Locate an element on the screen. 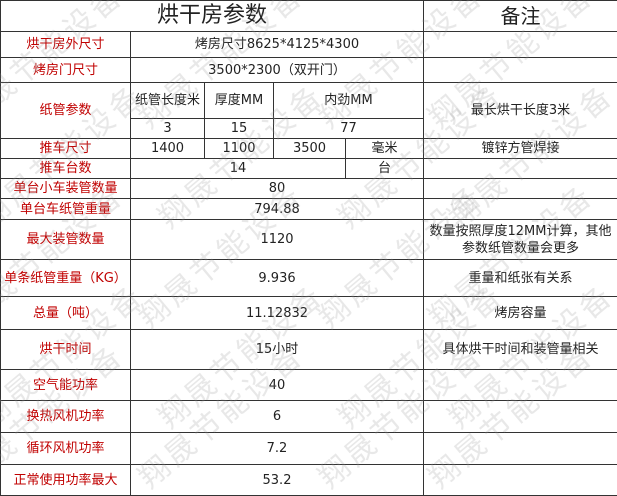  tube-inner-diameter-value: 77 is located at coordinates (349, 129).